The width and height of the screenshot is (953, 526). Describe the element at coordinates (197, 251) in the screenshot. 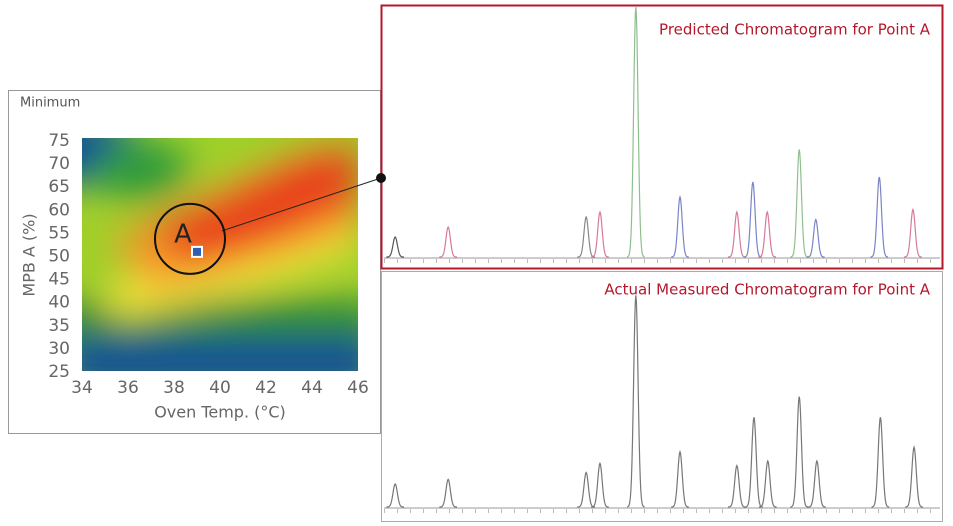

I see `point-marker` at that location.